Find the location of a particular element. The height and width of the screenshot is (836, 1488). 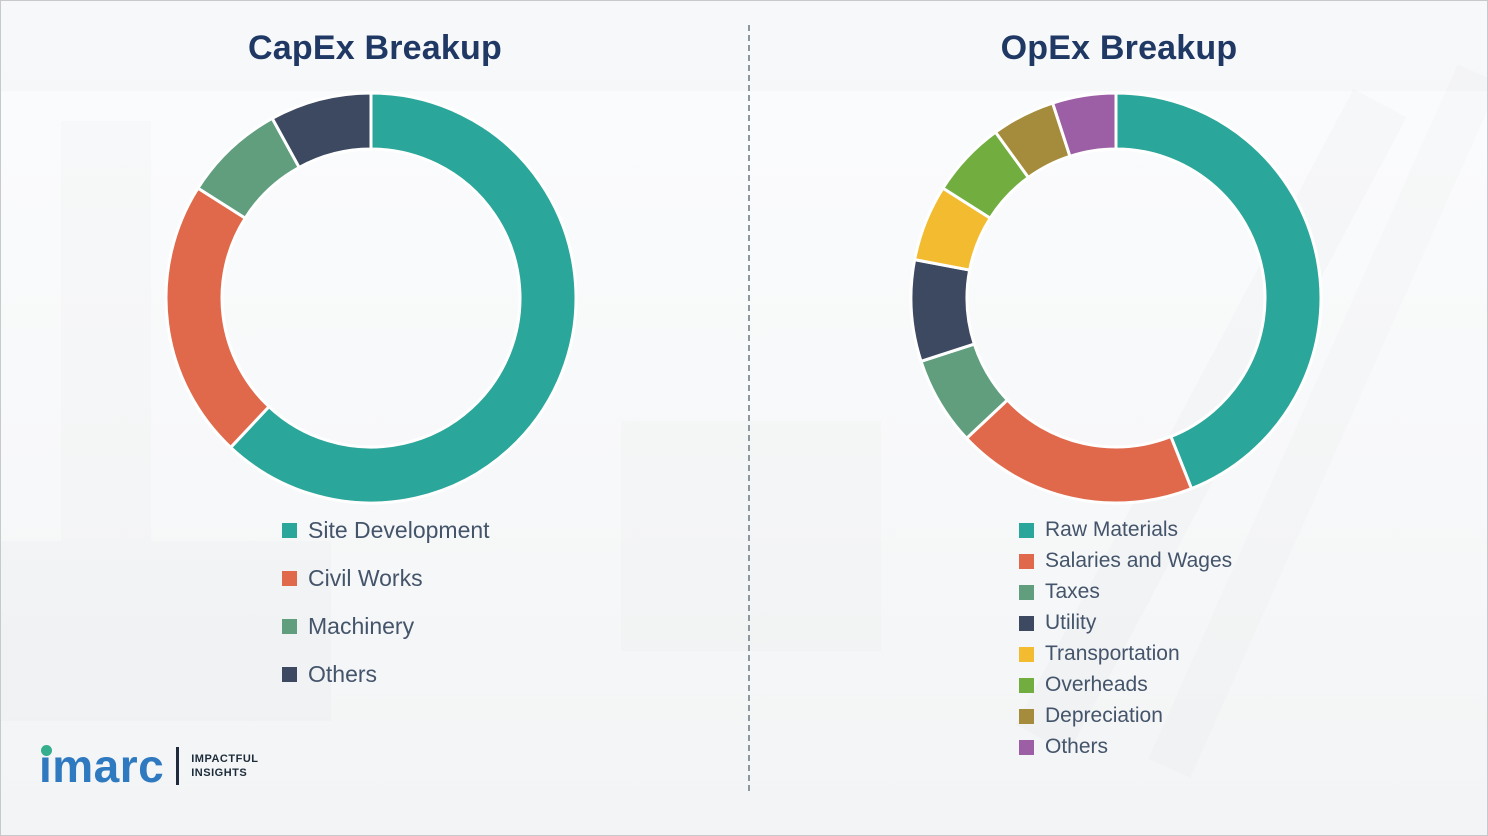

donut-slice-site-development is located at coordinates (403, 298).